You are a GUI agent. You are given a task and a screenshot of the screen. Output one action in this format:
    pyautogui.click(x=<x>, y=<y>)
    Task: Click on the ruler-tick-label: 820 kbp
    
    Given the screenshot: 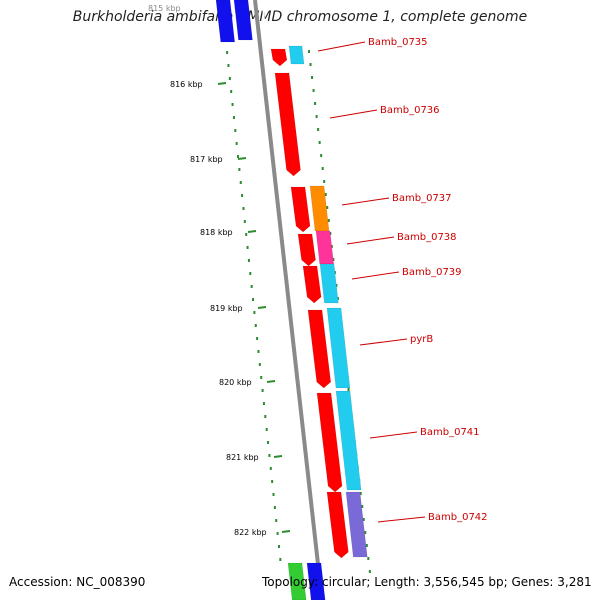 What is the action you would take?
    pyautogui.click(x=235, y=382)
    